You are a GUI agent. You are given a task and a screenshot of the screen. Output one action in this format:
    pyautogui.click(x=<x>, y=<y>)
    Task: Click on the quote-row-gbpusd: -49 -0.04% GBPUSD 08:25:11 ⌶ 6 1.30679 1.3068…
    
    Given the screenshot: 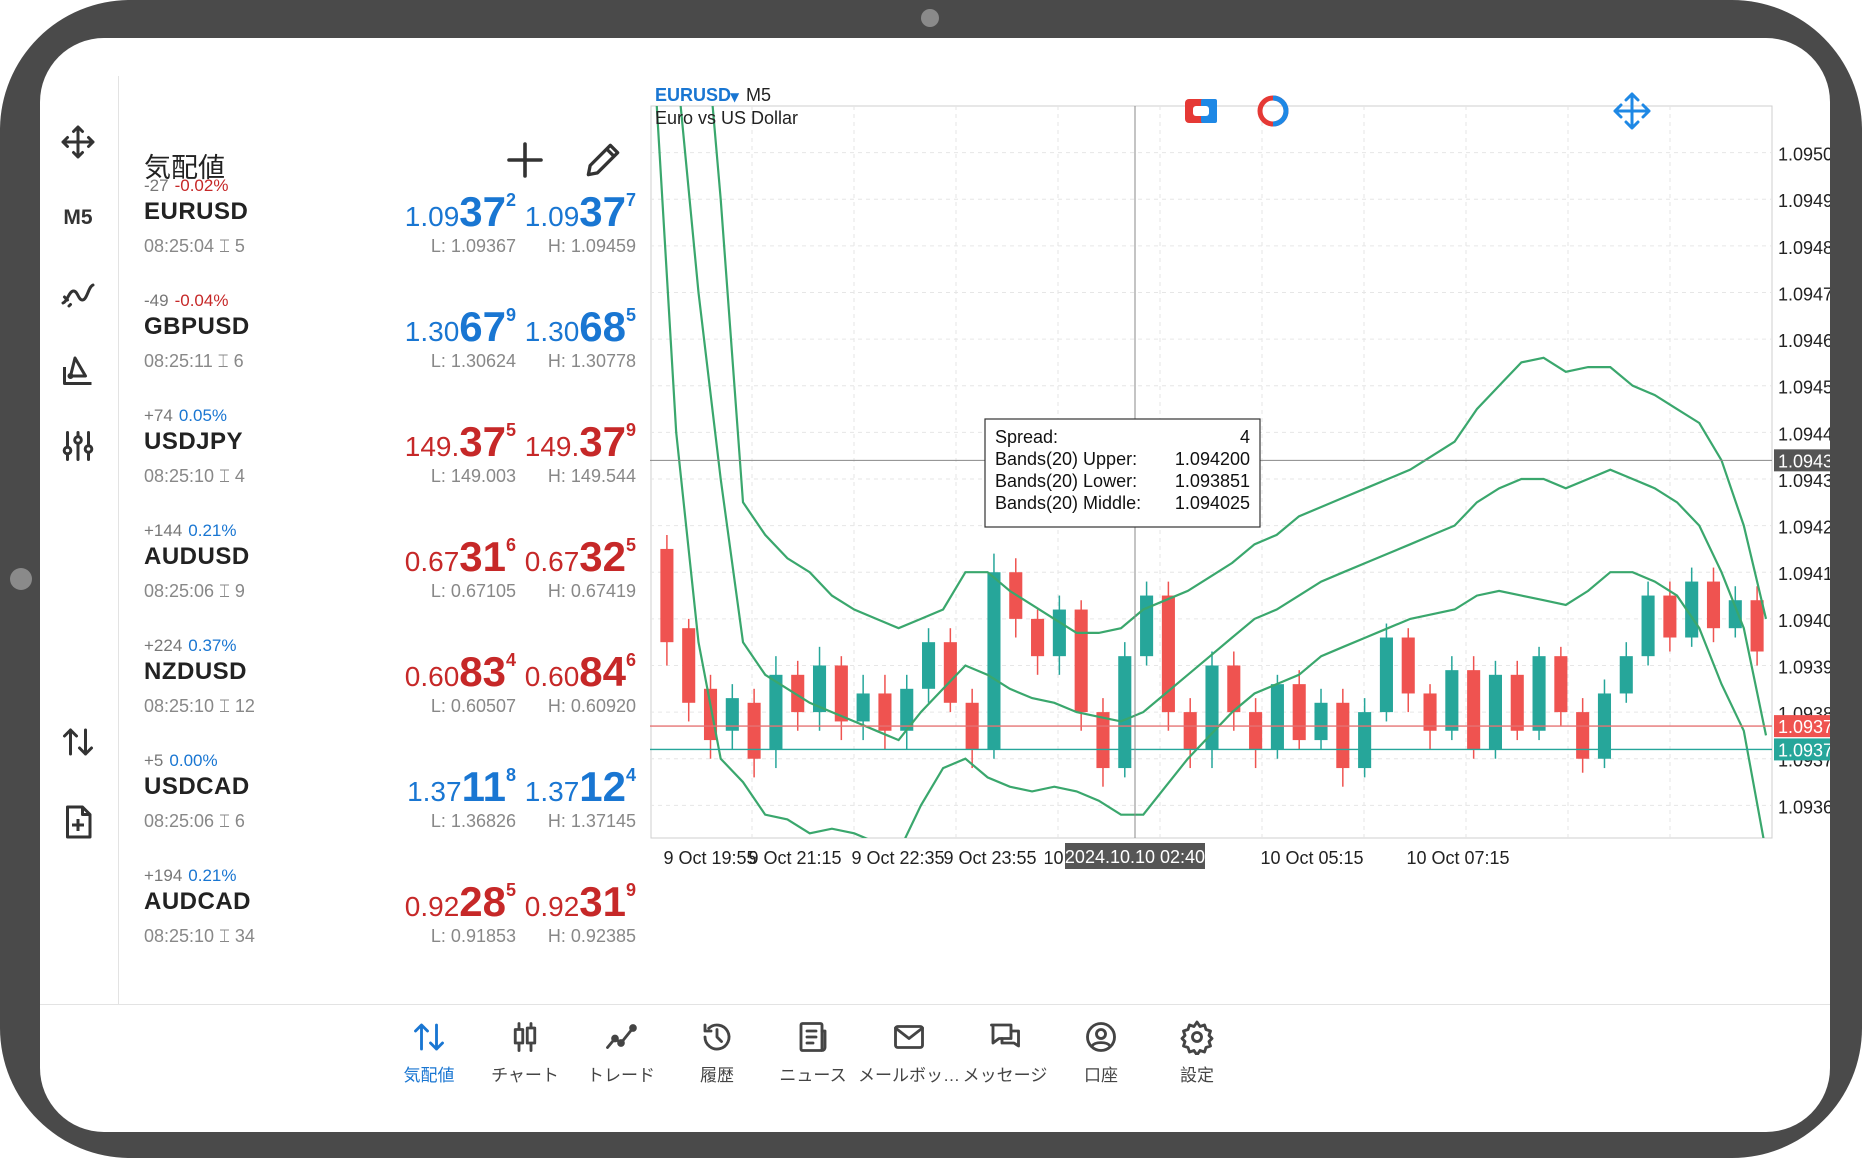 What is the action you would take?
    pyautogui.click(x=384, y=340)
    